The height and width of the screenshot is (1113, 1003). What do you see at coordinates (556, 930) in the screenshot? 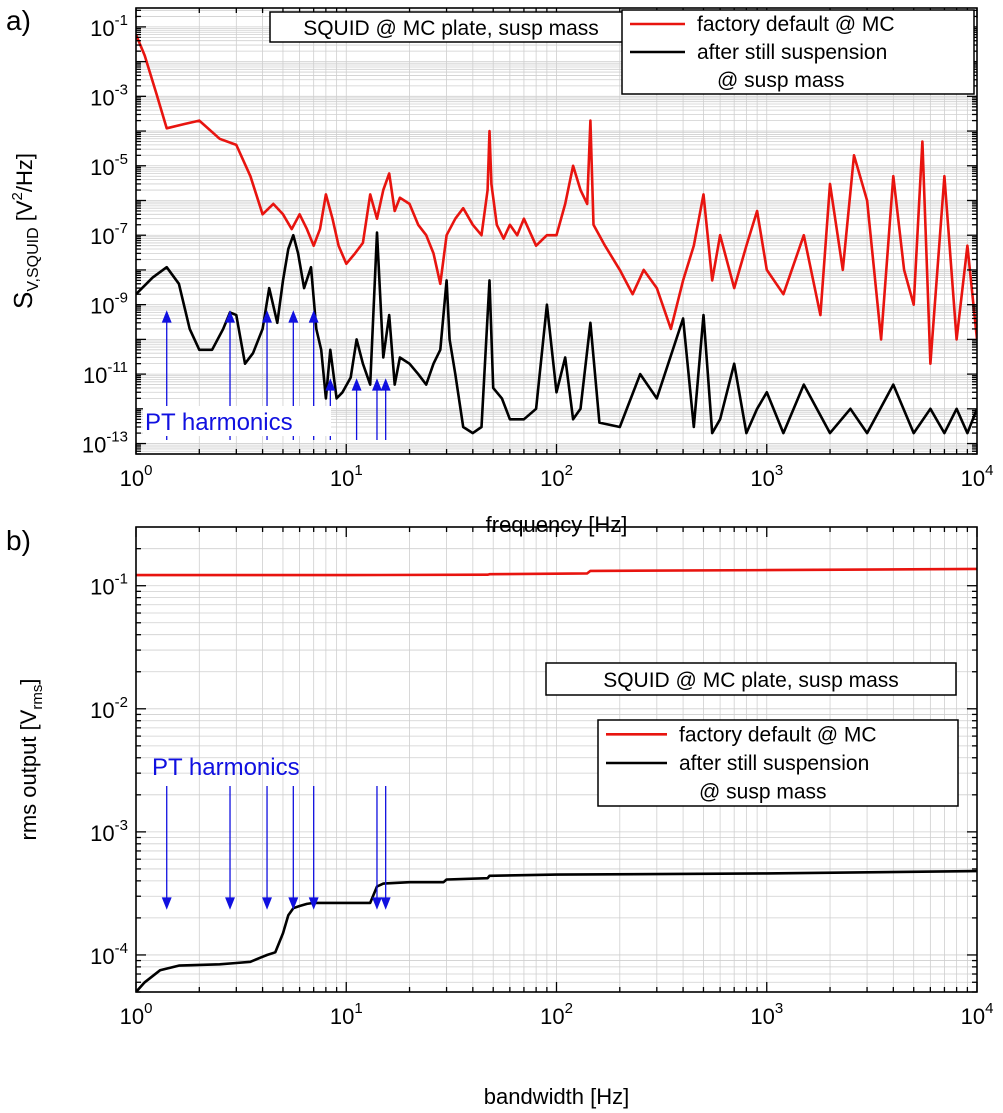
I see `series-line-after-still-suspension` at bounding box center [556, 930].